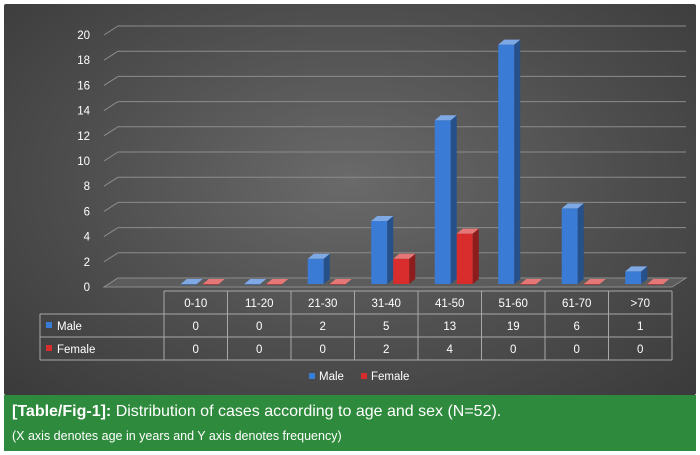 The width and height of the screenshot is (700, 455). I want to click on table-cell-value: 19, so click(513, 327).